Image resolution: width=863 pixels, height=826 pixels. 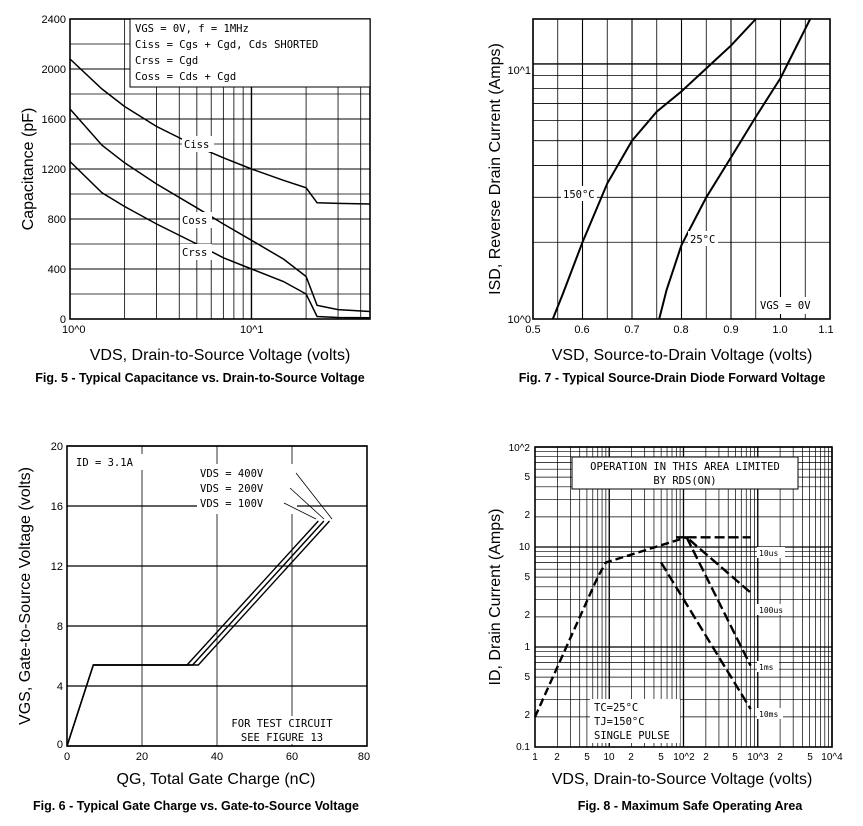 What do you see at coordinates (282, 724) in the screenshot?
I see `fig6-note-line1: FOR TEST CIRCUIT` at bounding box center [282, 724].